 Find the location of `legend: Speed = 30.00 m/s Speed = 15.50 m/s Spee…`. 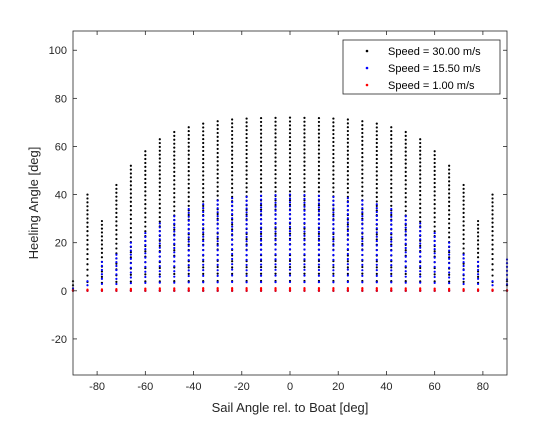

legend: Speed = 30.00 m/s Speed = 15.50 m/s Spee… is located at coordinates (421, 67).